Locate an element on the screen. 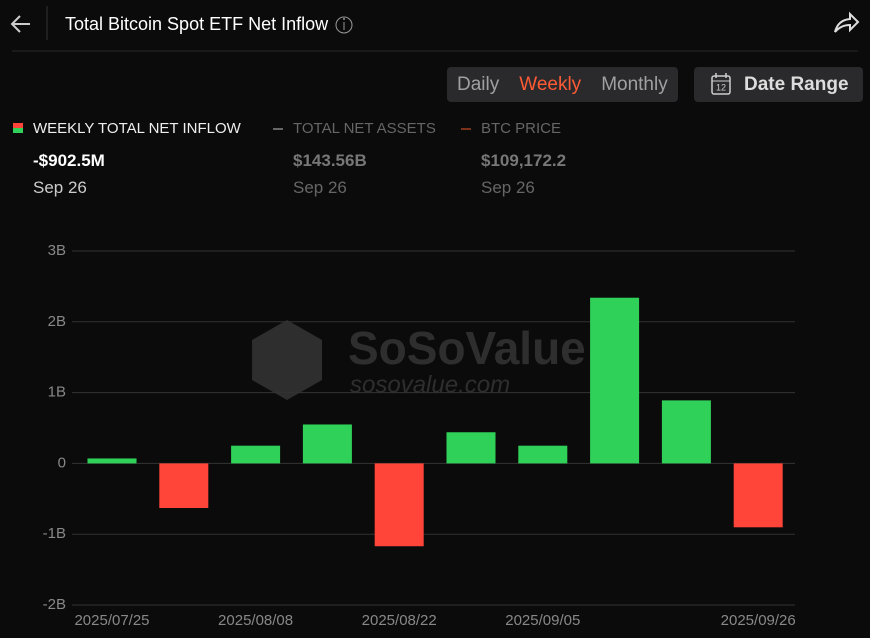 This screenshot has width=870, height=638. share-button is located at coordinates (847, 22).